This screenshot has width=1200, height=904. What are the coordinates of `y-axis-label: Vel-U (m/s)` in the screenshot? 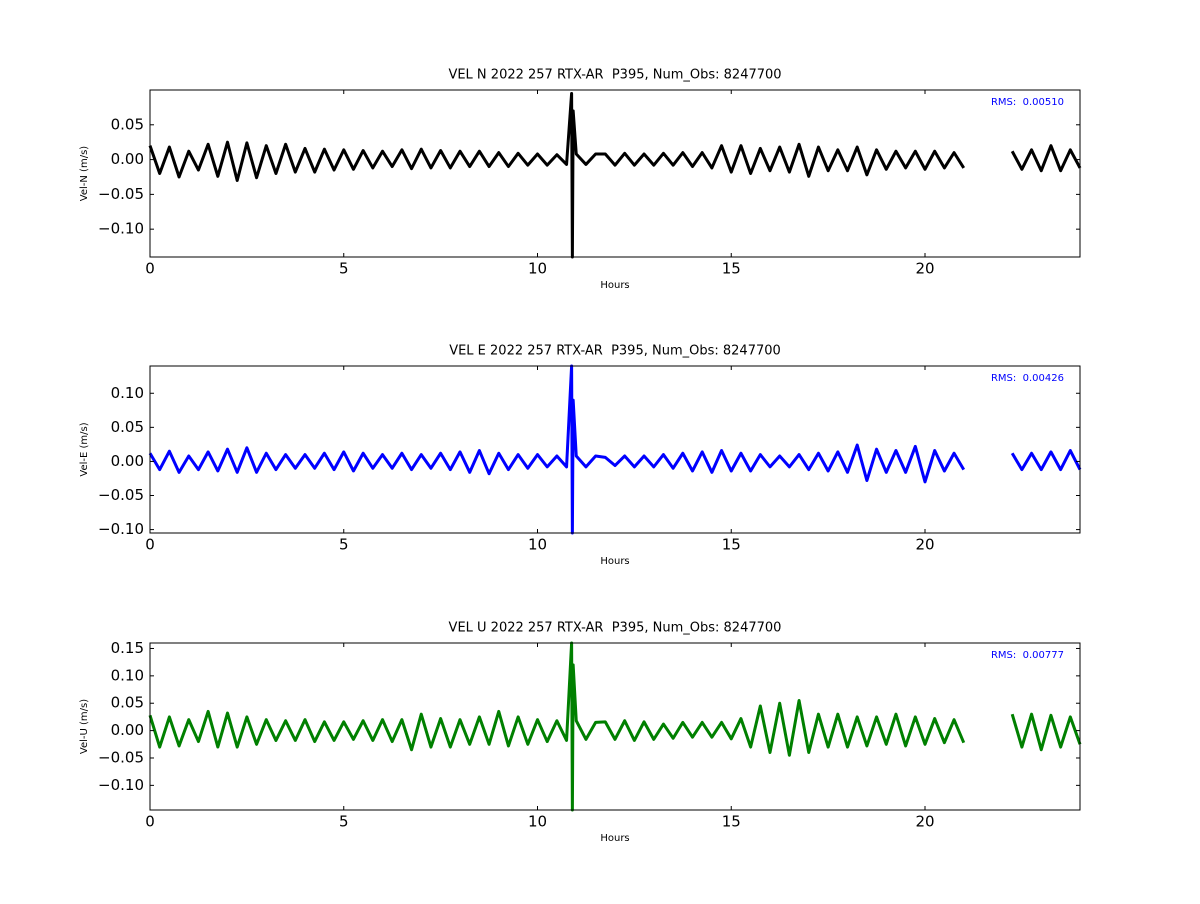 It's located at (84, 726).